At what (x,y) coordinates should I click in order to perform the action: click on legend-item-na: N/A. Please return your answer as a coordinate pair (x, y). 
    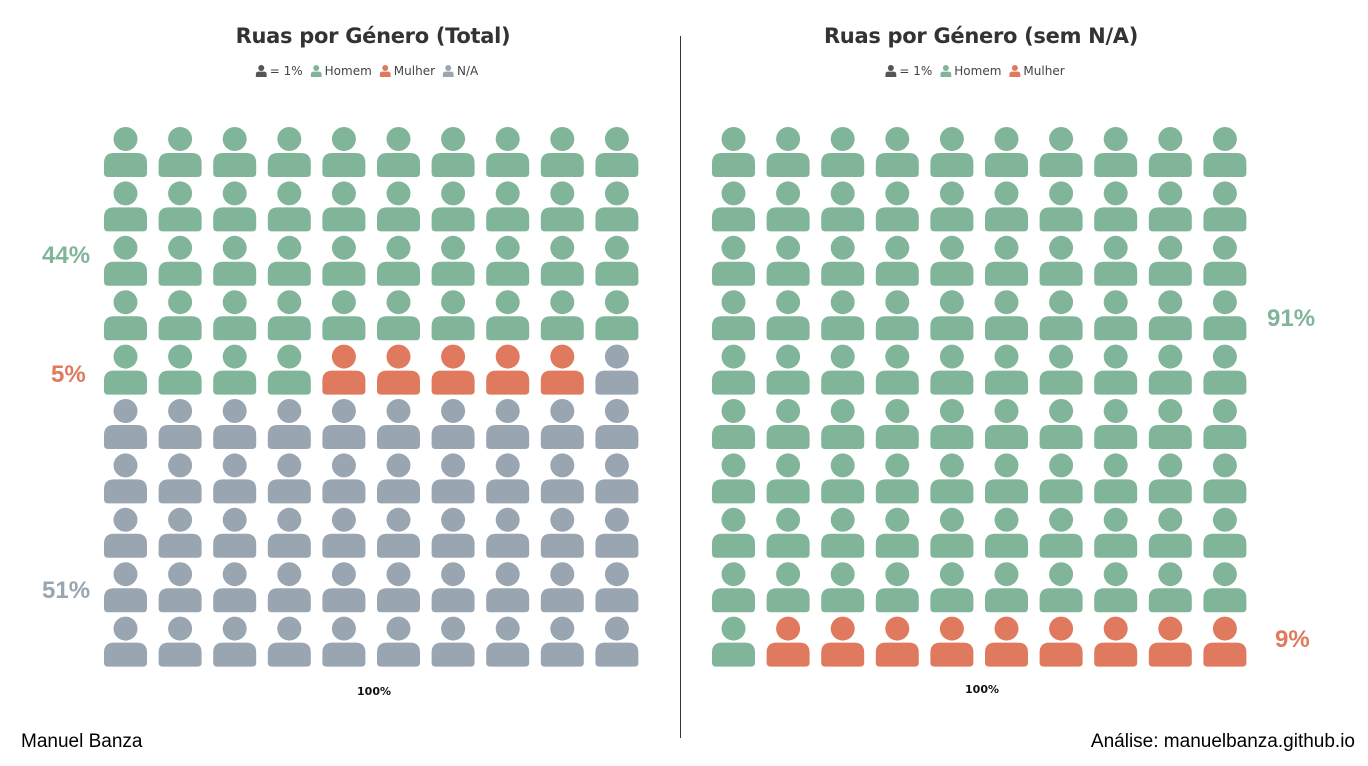
    Looking at the image, I should click on (460, 71).